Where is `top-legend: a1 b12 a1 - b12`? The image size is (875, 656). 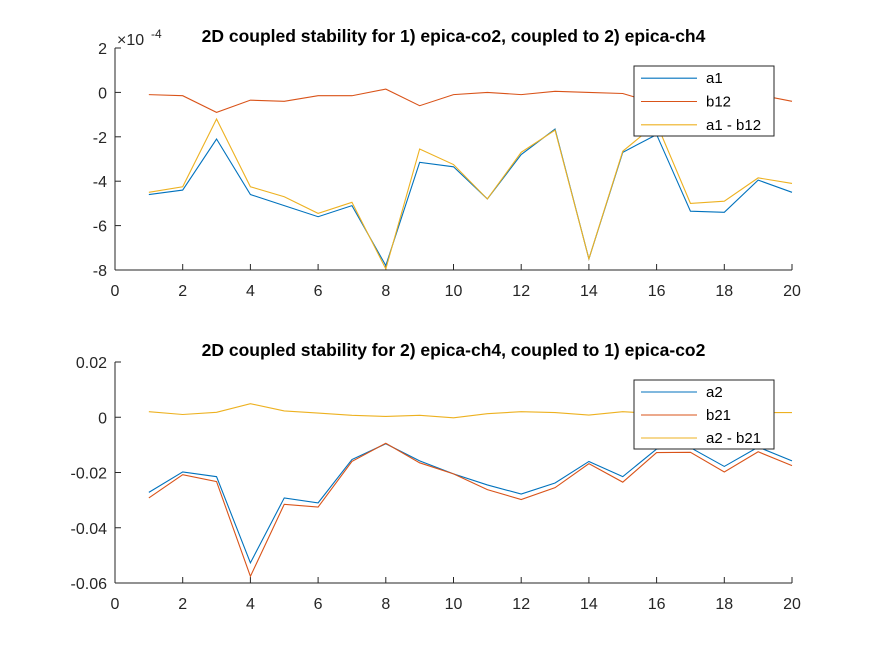
top-legend: a1 b12 a1 - b12 is located at coordinates (704, 101).